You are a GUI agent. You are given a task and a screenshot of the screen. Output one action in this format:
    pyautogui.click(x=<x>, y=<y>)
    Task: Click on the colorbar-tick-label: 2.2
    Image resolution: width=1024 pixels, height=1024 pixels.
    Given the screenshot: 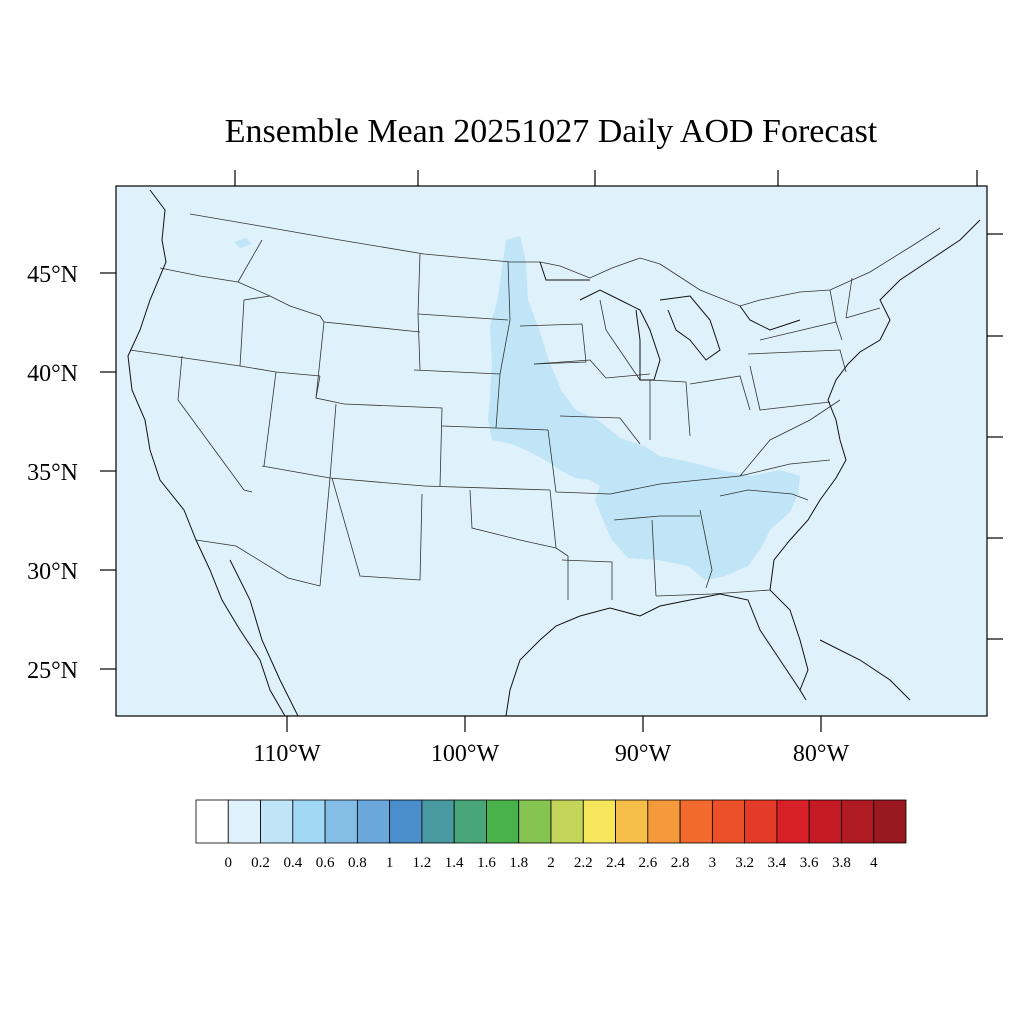 What is the action you would take?
    pyautogui.click(x=583, y=863)
    